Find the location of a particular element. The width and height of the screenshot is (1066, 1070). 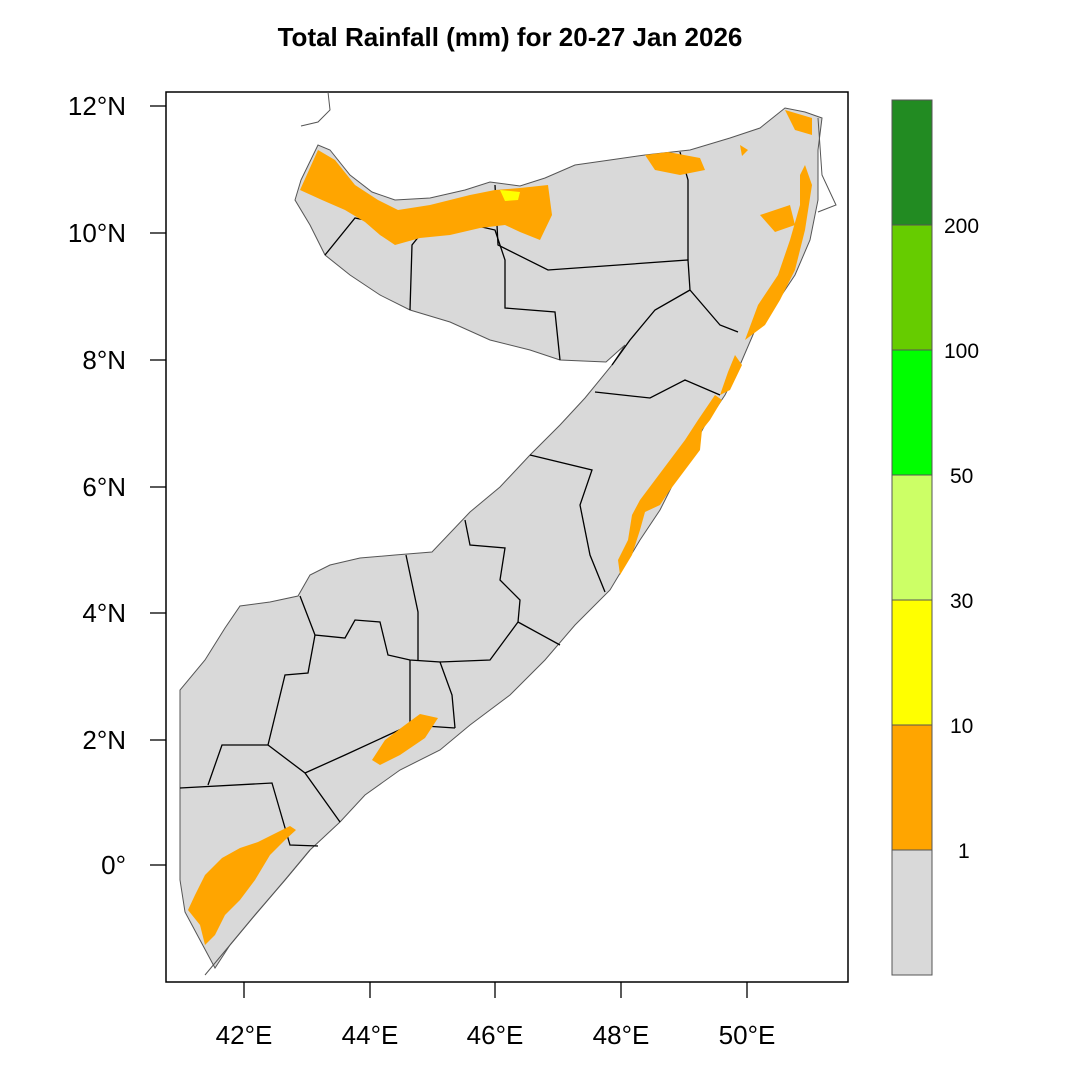

lat-tick-label: 0° is located at coordinates (113, 865).